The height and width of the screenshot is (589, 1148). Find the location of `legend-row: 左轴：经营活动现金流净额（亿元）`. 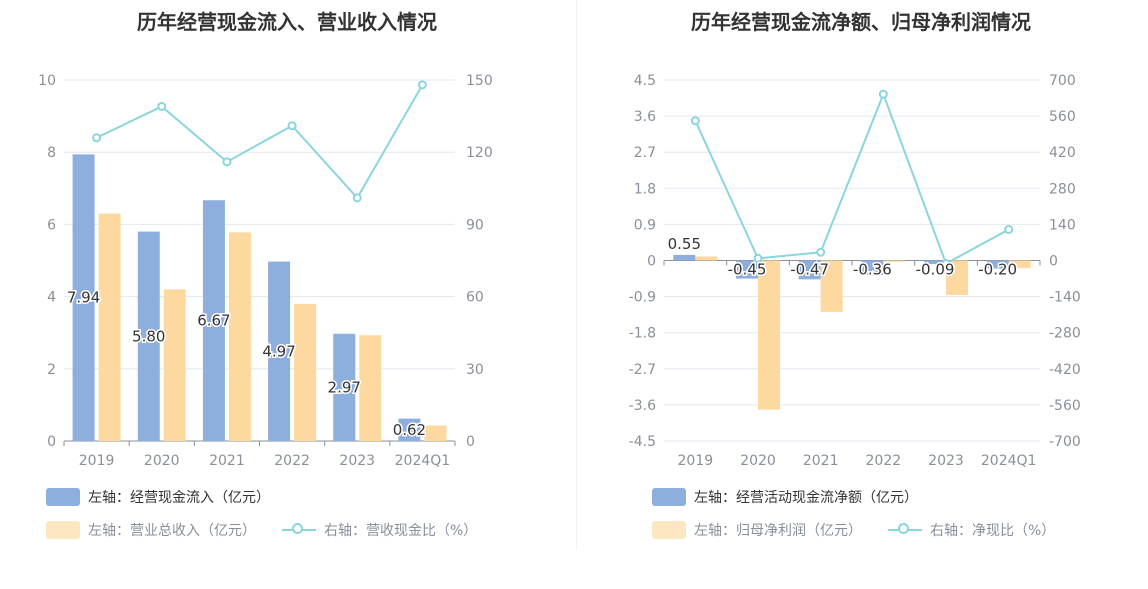

legend-row: 左轴：经营活动现金流净额（亿元） is located at coordinates (785, 497).